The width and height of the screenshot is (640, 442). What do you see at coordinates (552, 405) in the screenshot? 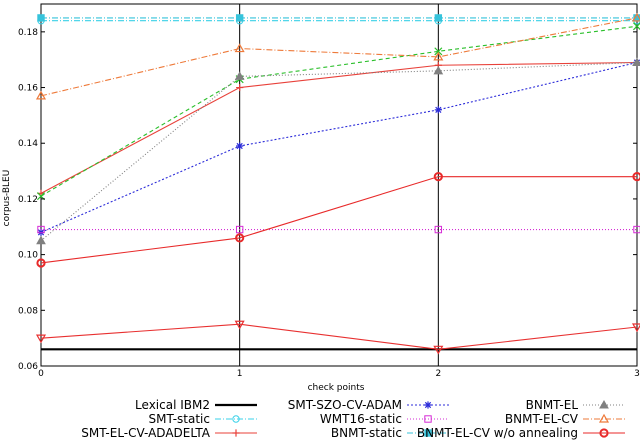
I see `legend-label: BNMT-EL` at bounding box center [552, 405].